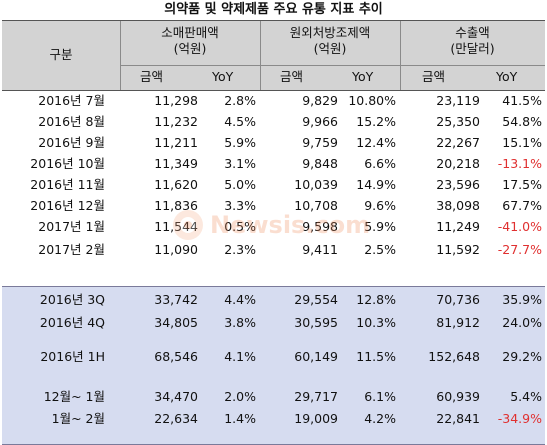 This screenshot has height=445, width=547. Describe the element at coordinates (240, 142) in the screenshot. I see `retail-yoy-cell: 5.9%` at that location.